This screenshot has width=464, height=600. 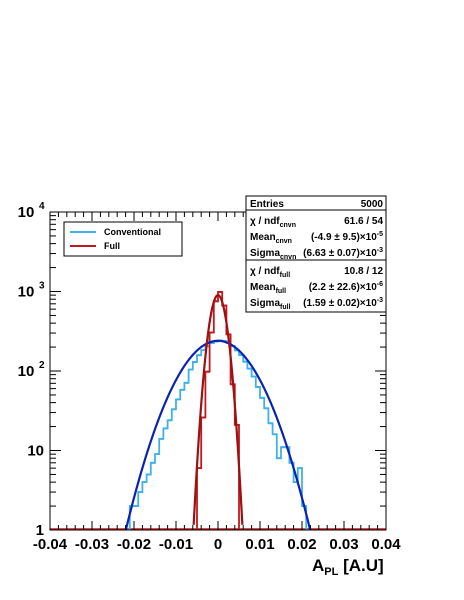 What do you see at coordinates (42, 206) in the screenshot?
I see `y-tick-exponent: 4` at bounding box center [42, 206].